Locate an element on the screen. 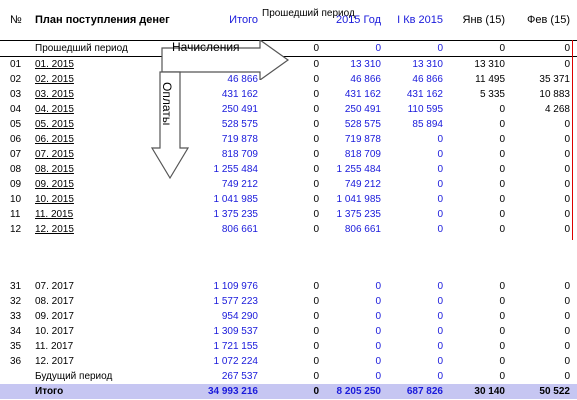 The width and height of the screenshot is (577, 400). row-number: 11 is located at coordinates (15, 214).